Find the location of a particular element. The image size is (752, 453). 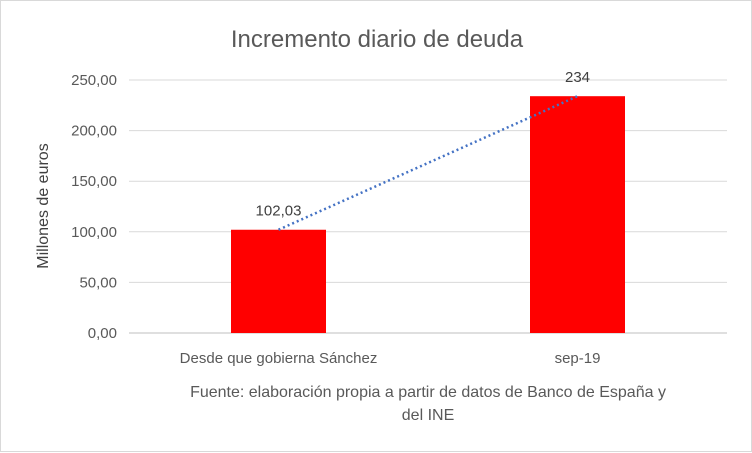

y-tick-label: 100,00 is located at coordinates (94, 232).